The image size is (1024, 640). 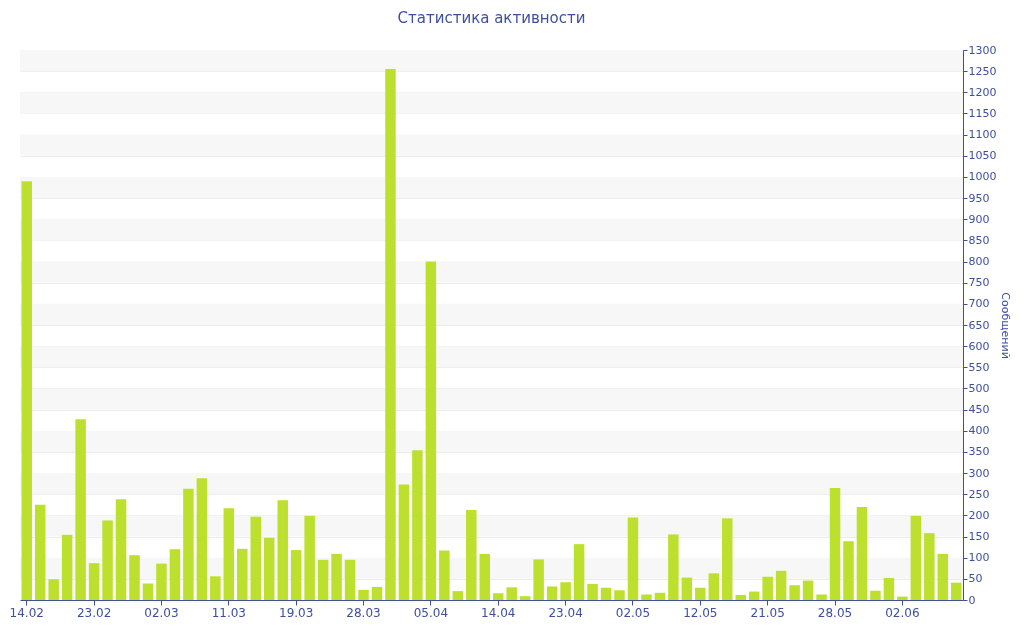 What do you see at coordinates (979, 558) in the screenshot?
I see `y-tick-label: 100` at bounding box center [979, 558].